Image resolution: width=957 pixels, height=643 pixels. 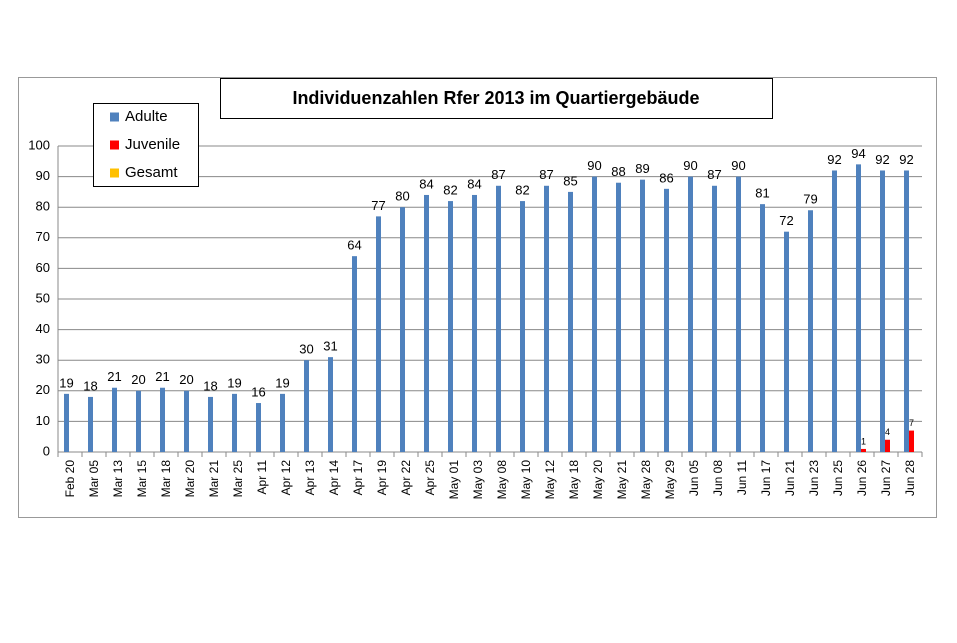 I want to click on x-tick-label: Mar 15, so click(x=142, y=479).